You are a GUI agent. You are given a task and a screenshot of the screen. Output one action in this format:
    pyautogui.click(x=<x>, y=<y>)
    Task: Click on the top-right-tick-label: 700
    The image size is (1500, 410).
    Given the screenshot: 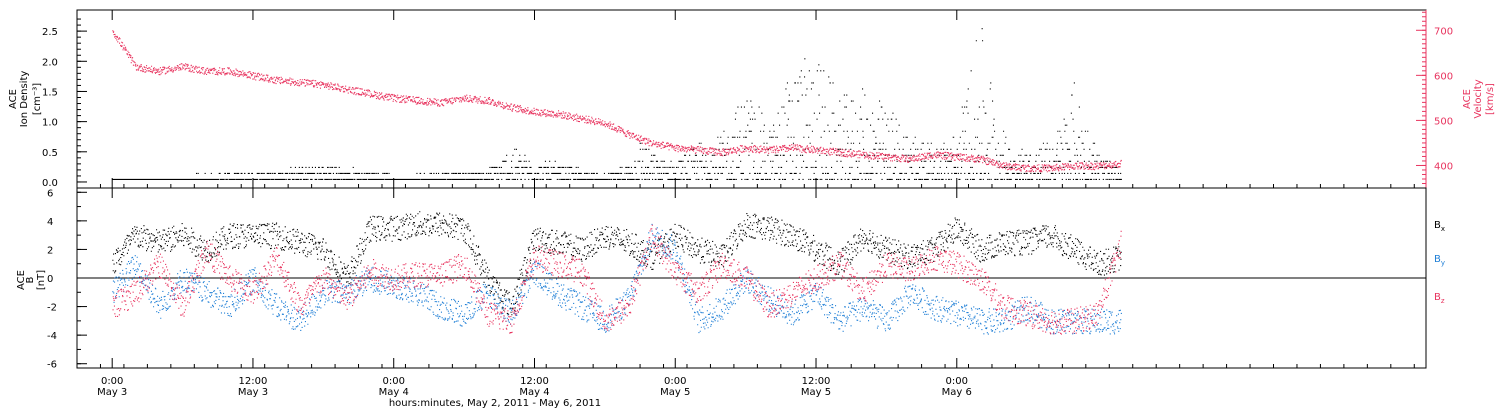 What is the action you would take?
    pyautogui.click(x=1443, y=31)
    